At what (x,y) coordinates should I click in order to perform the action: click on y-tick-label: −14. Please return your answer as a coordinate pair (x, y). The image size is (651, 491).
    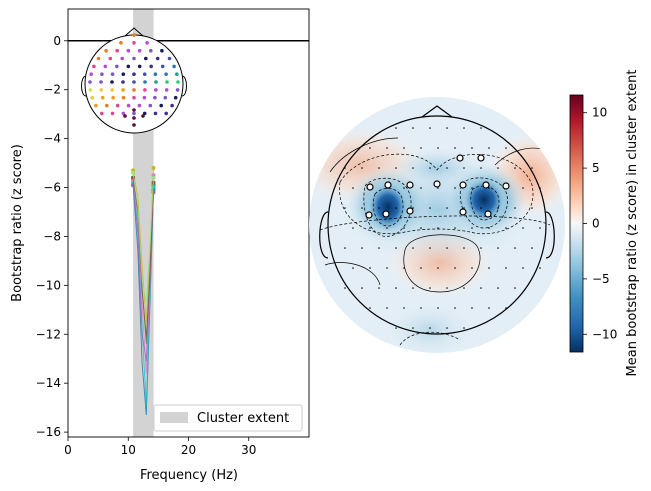
    Looking at the image, I should click on (48, 383).